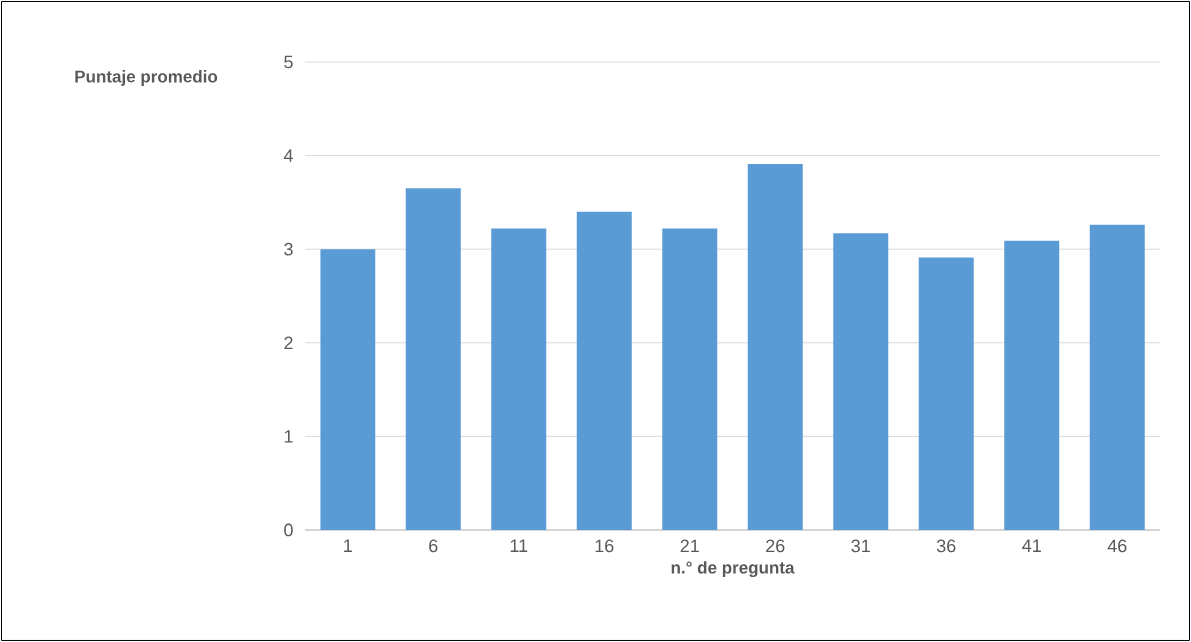 The width and height of the screenshot is (1191, 642). I want to click on x-tick-label: 11, so click(519, 545).